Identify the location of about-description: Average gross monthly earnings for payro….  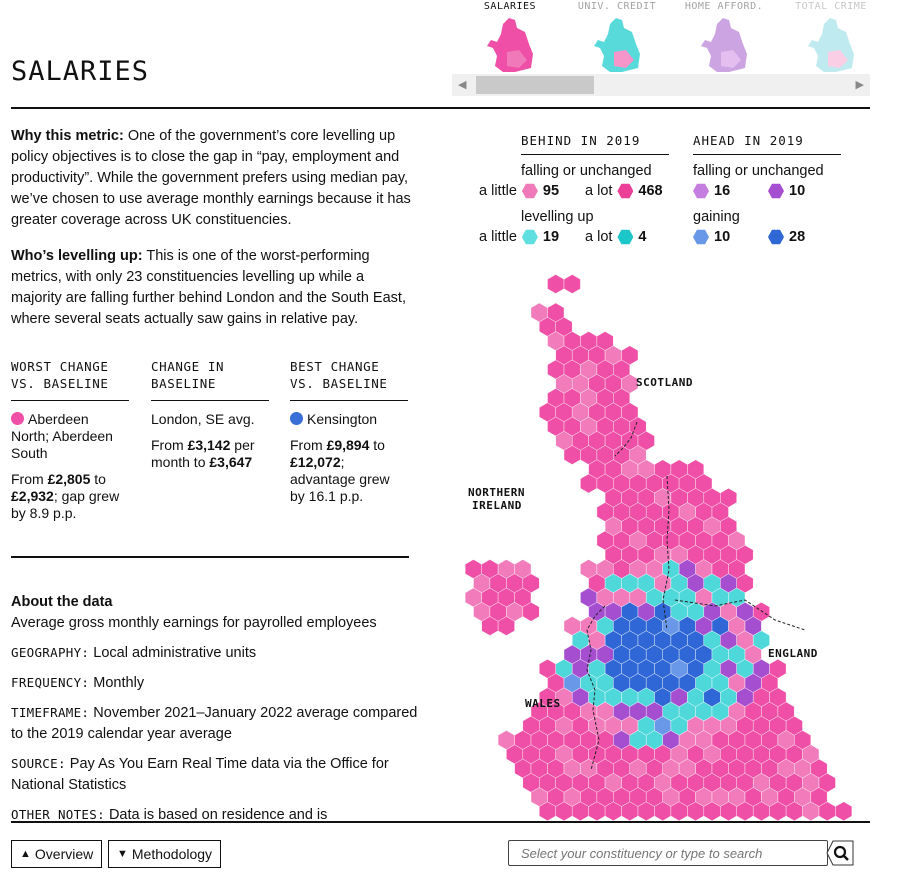
(194, 623).